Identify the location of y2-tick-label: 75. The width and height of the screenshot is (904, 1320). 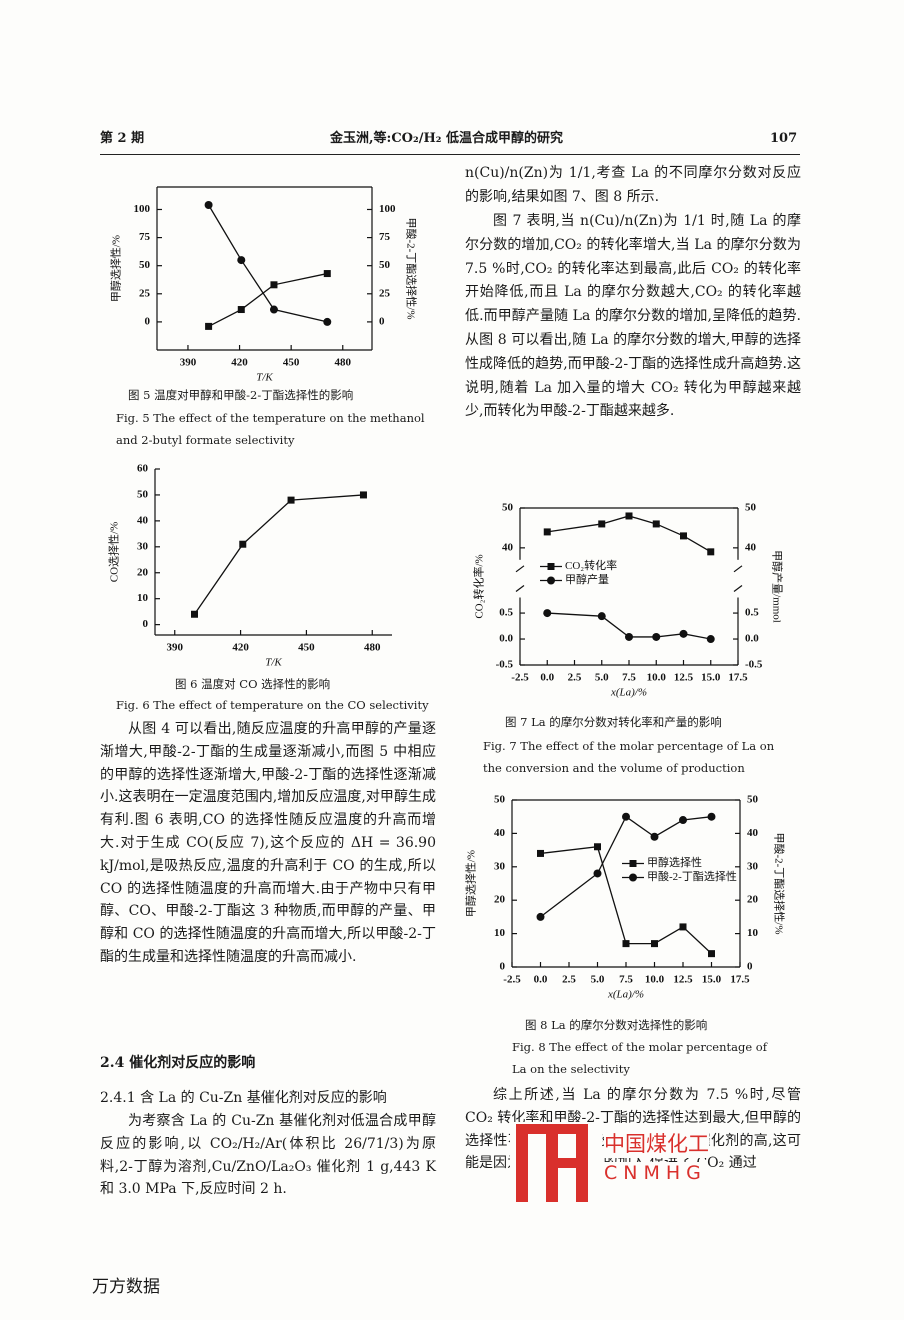
(385, 237).